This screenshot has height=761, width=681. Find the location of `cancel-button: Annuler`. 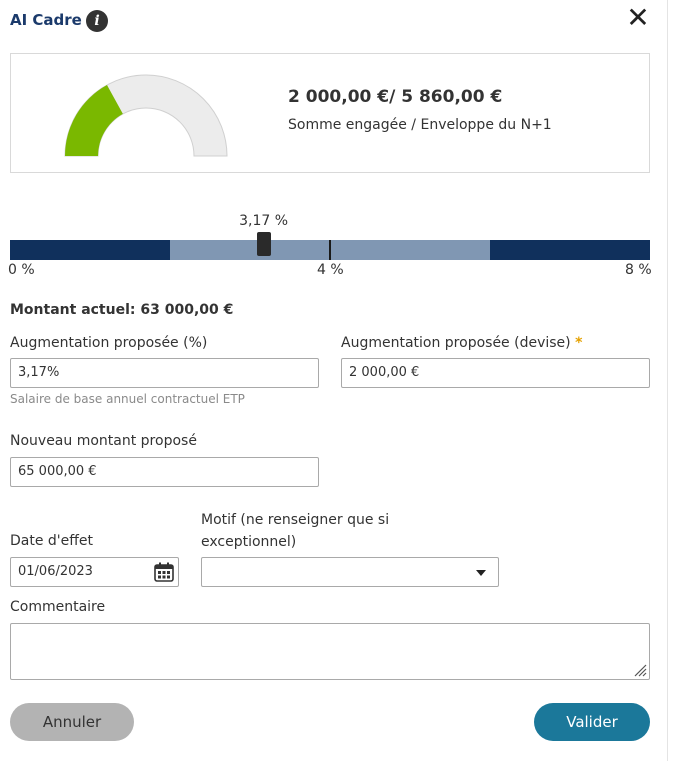

cancel-button: Annuler is located at coordinates (72, 722).